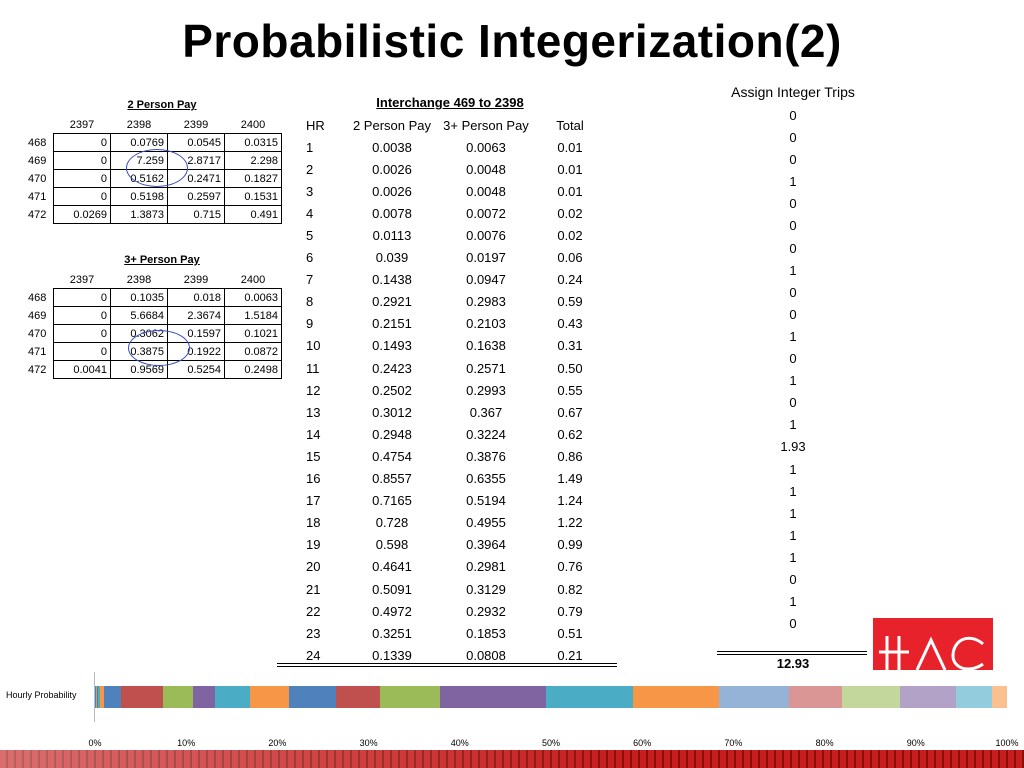 The height and width of the screenshot is (768, 1024). I want to click on table-cell: 1.5184, so click(253, 315).